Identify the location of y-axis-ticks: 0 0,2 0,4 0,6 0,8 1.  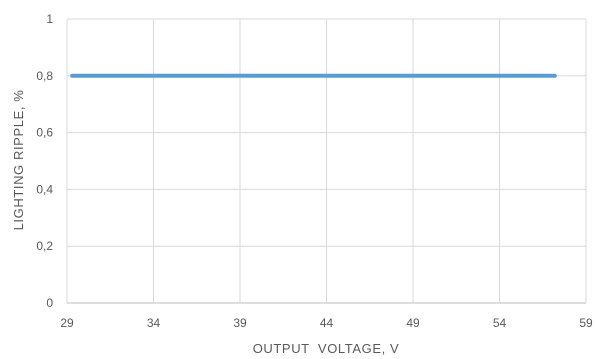
(44, 161).